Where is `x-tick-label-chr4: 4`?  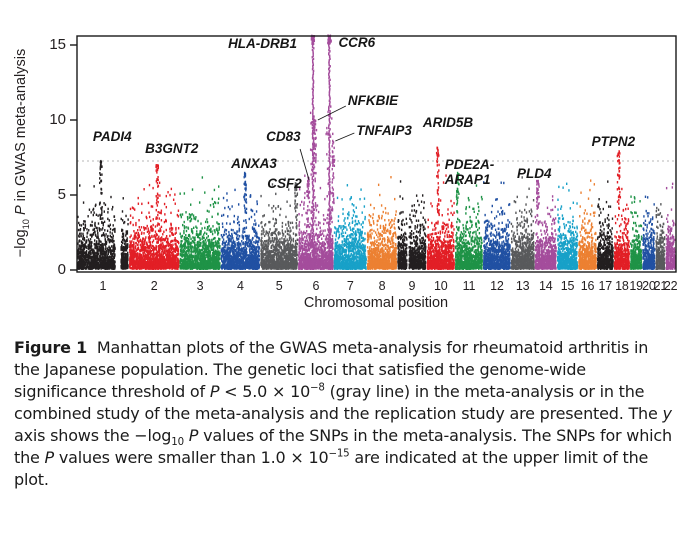 x-tick-label-chr4: 4 is located at coordinates (240, 286).